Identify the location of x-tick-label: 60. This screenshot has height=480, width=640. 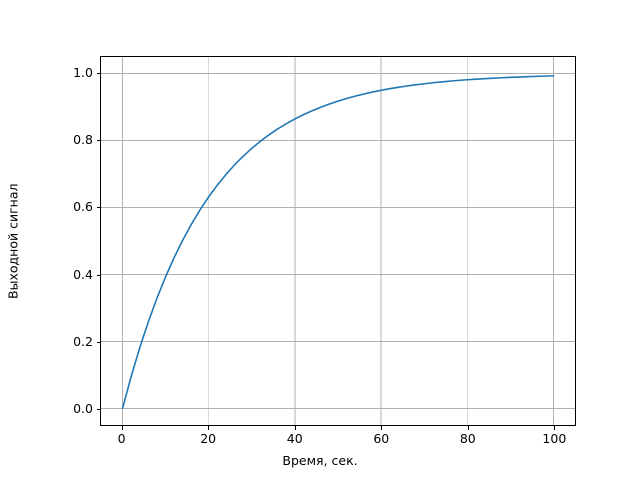
(381, 438).